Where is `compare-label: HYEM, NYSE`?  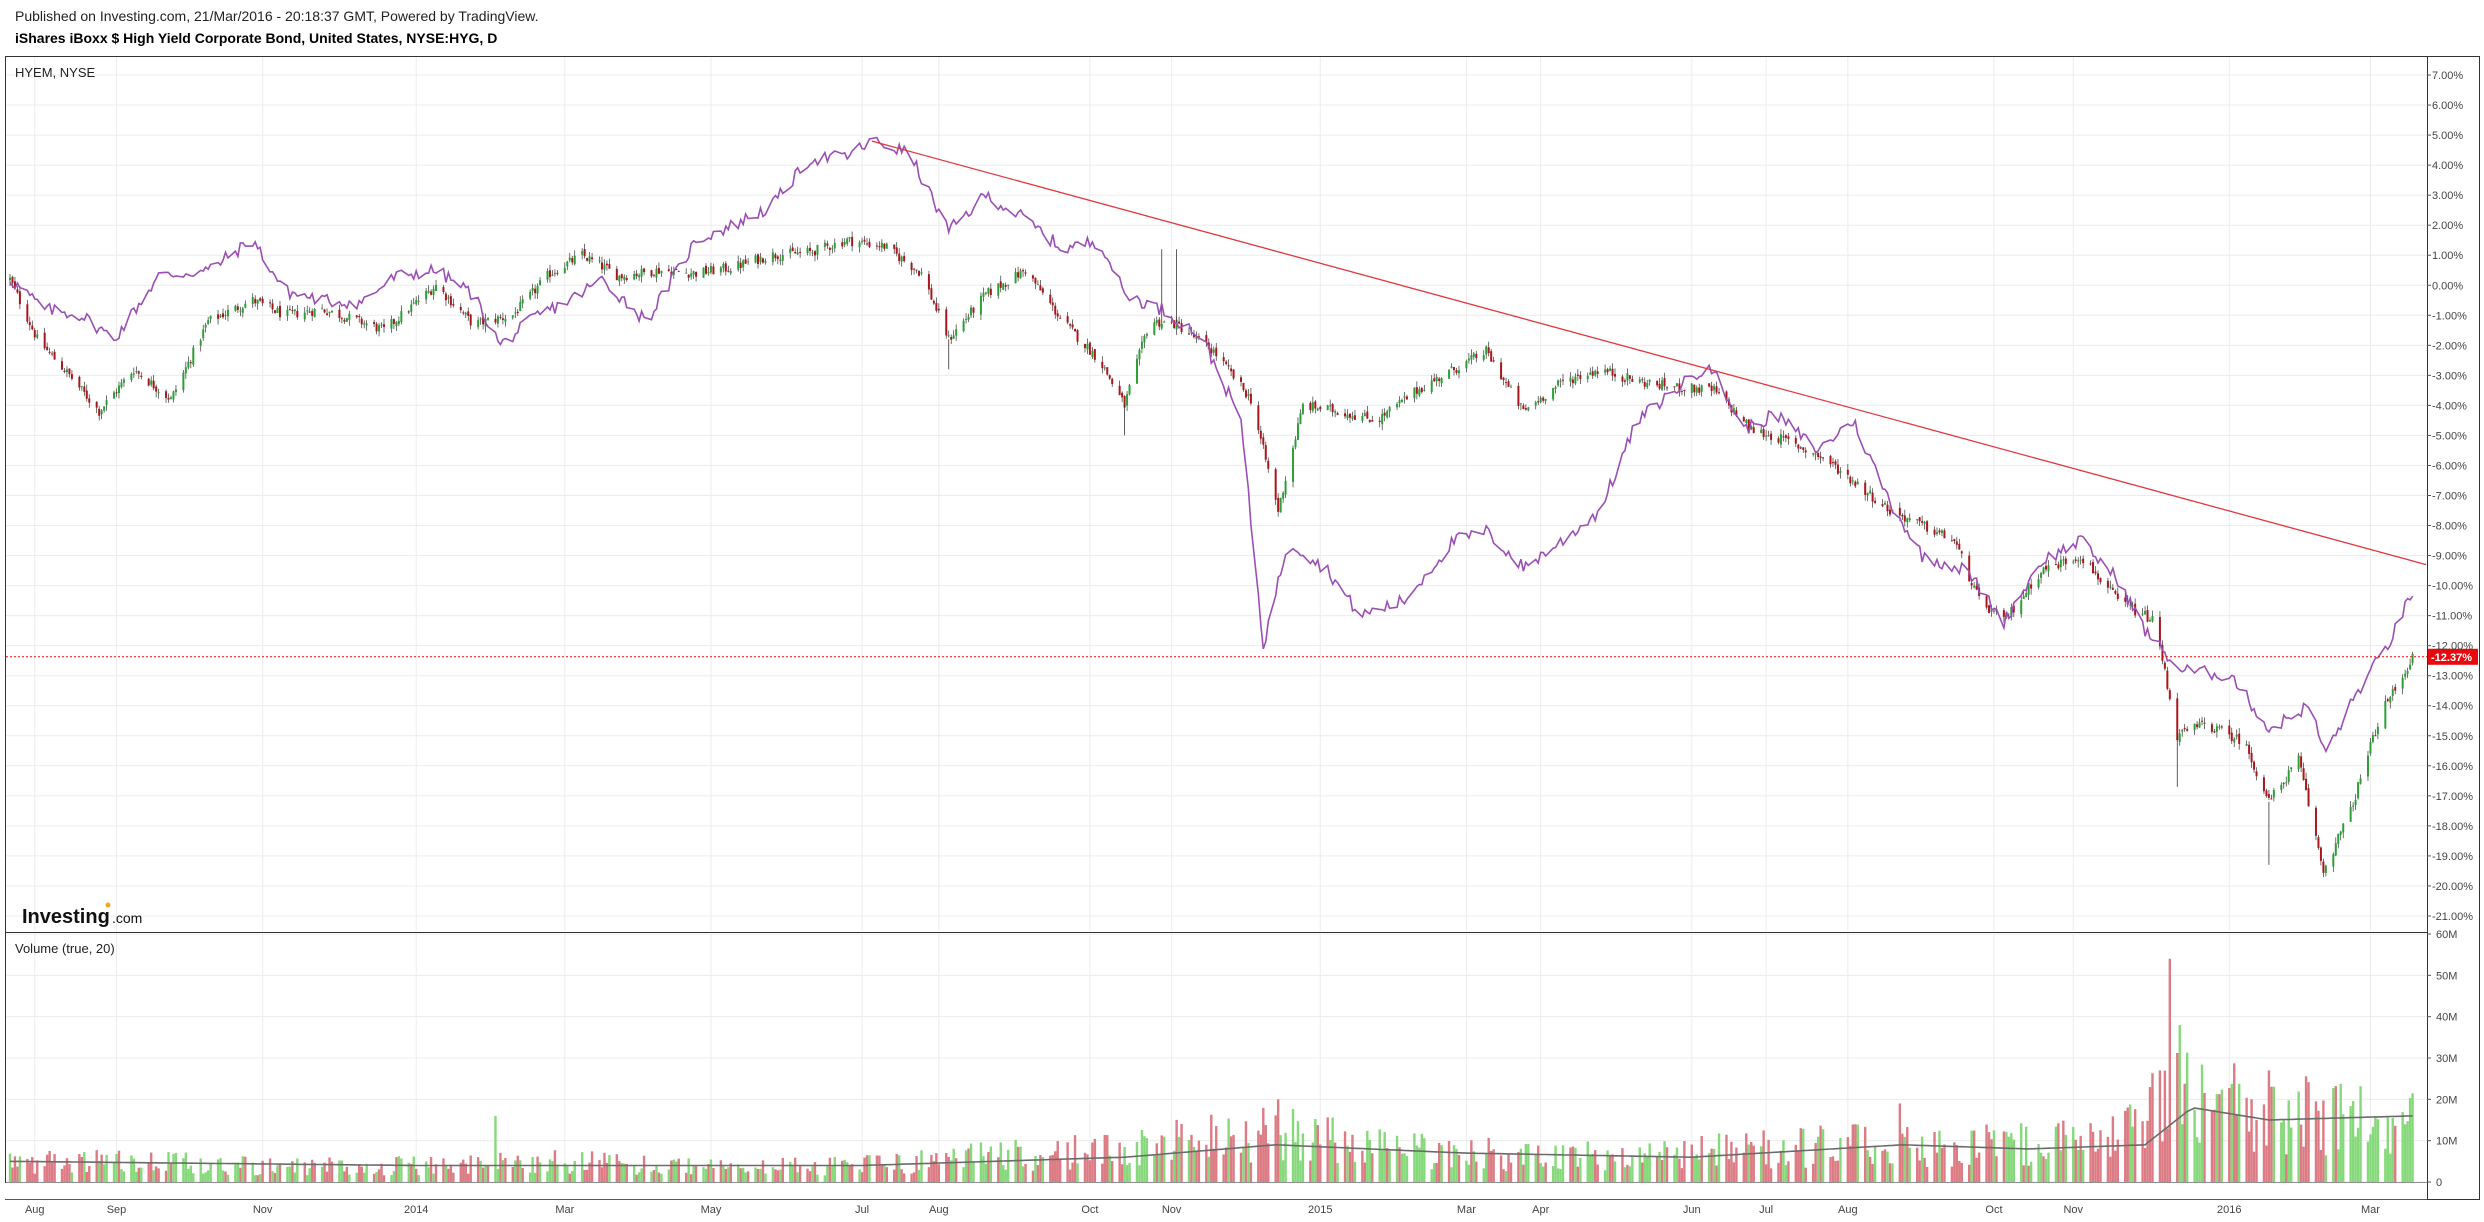
compare-label: HYEM, NYSE is located at coordinates (55, 72).